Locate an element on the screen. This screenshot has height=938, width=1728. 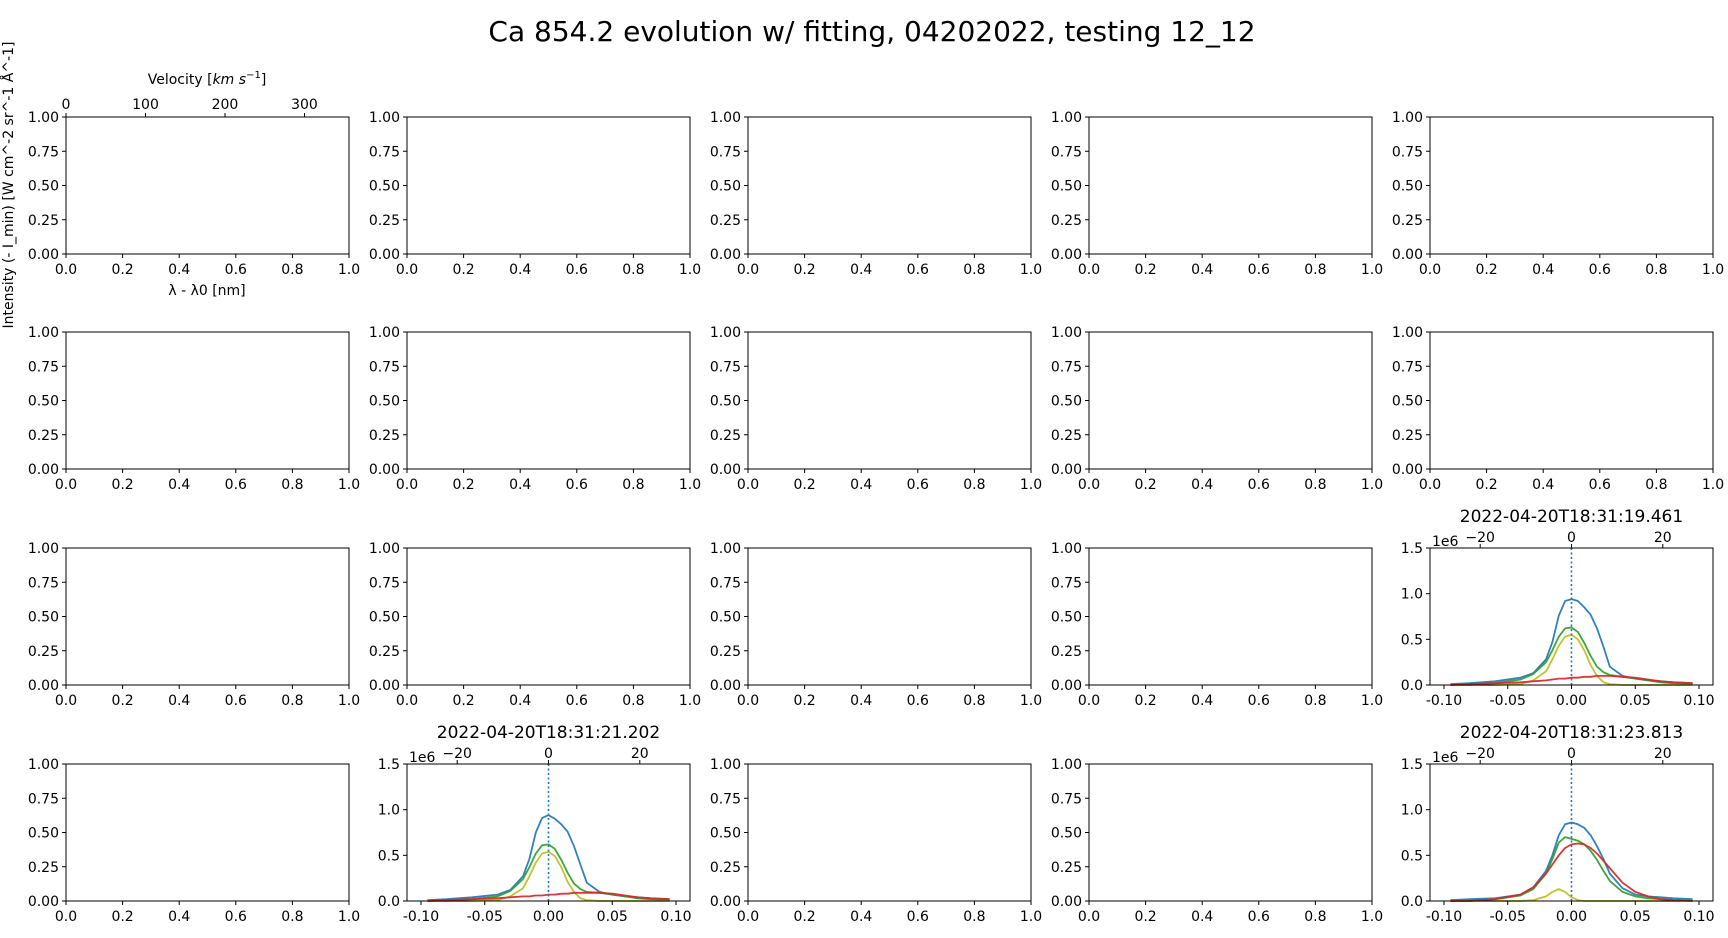
panel-title: 2022-04-20T18:31:23.813 is located at coordinates (1571, 733).